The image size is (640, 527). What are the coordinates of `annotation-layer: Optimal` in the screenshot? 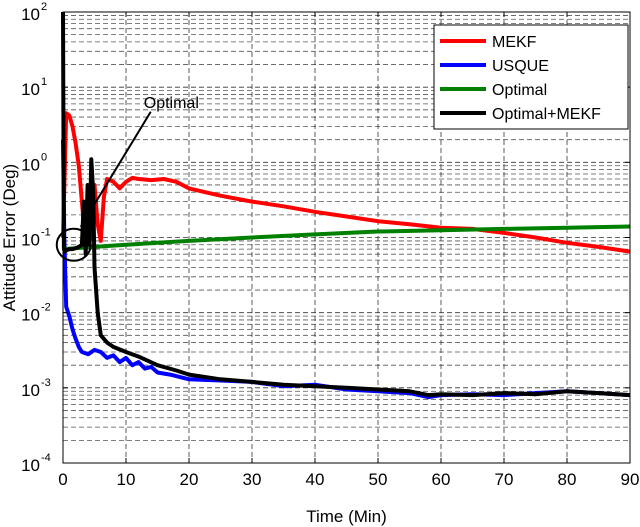 It's located at (127, 178).